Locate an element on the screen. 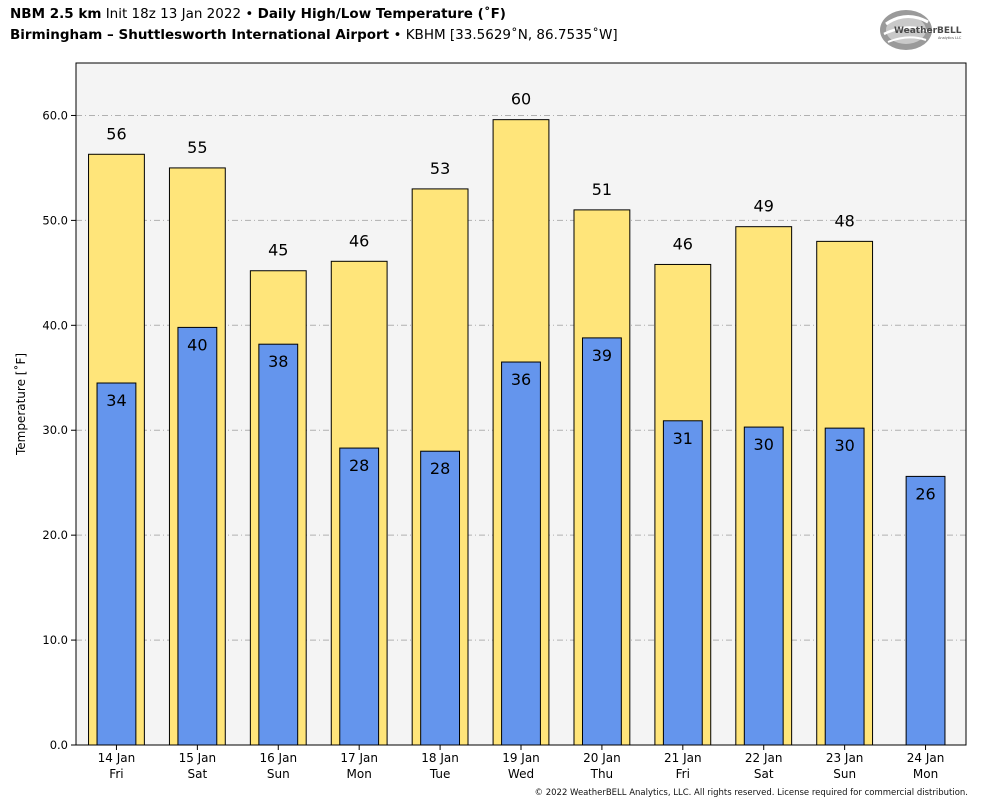 This screenshot has width=984, height=808. high-temp-label: 51 is located at coordinates (602, 189).